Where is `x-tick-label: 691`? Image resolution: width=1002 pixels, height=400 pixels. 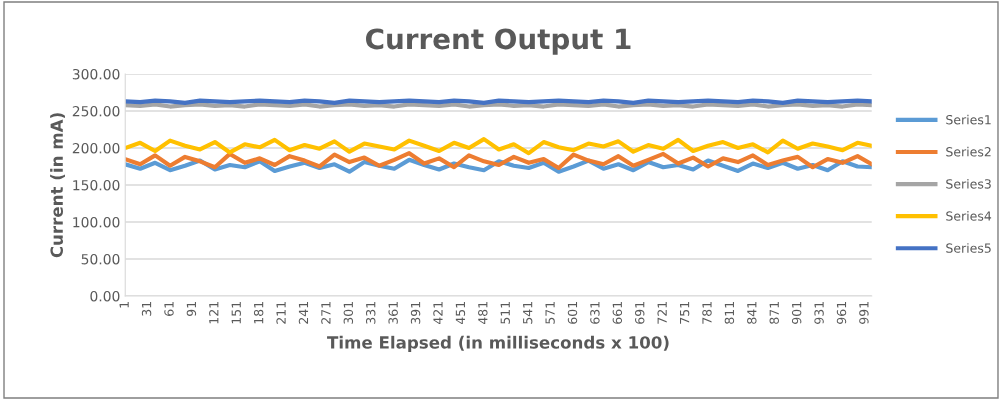
x-tick-label: 691 is located at coordinates (640, 313).